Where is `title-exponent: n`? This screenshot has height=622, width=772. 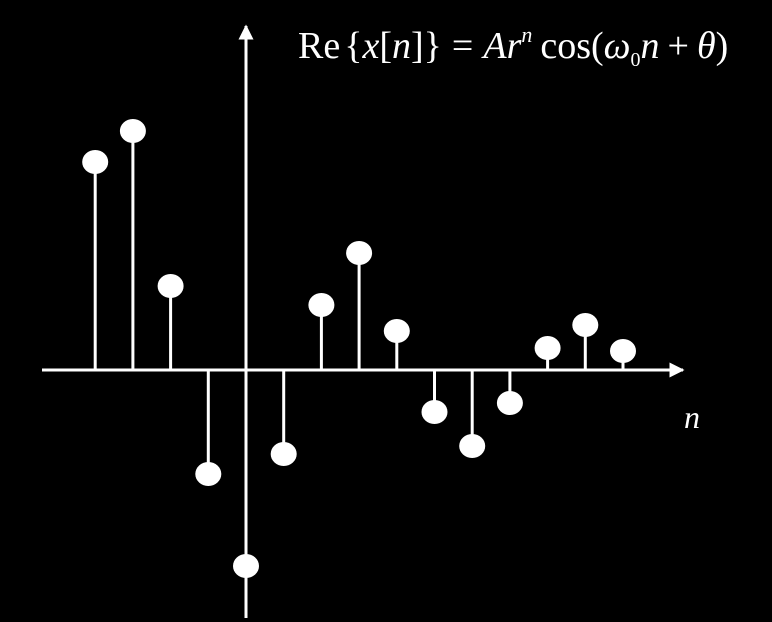 title-exponent: n is located at coordinates (526, 34).